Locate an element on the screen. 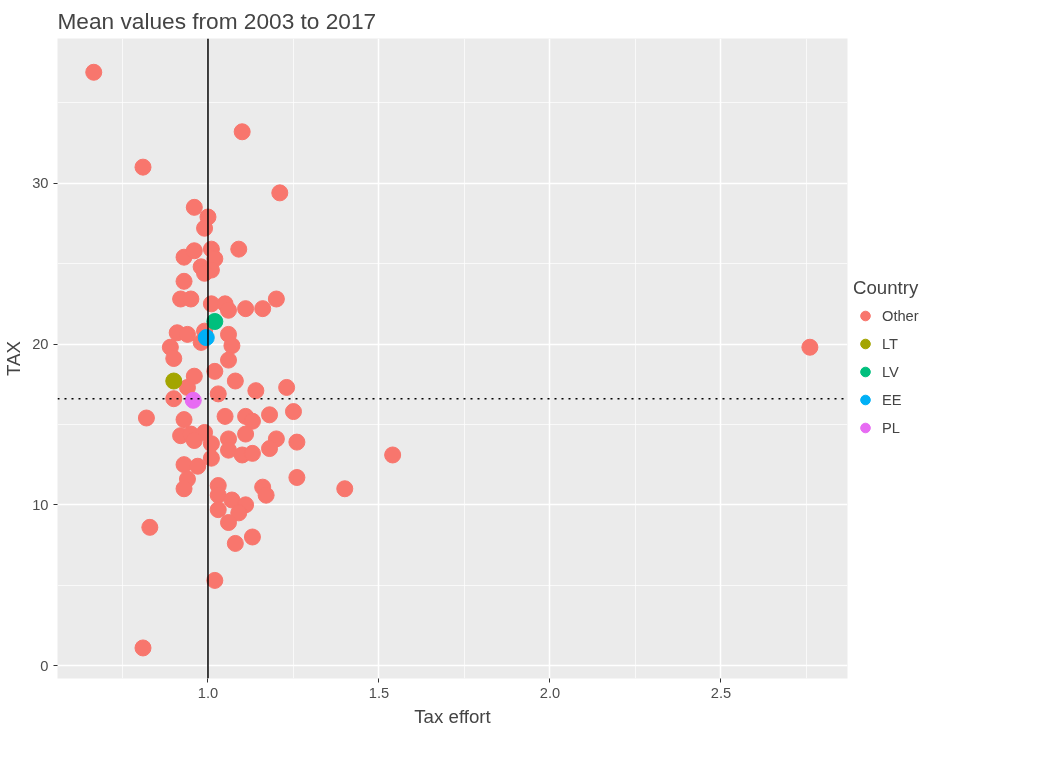 The width and height of the screenshot is (1054, 759). chart-title: Mean values from 2003 to 2017 is located at coordinates (217, 20).